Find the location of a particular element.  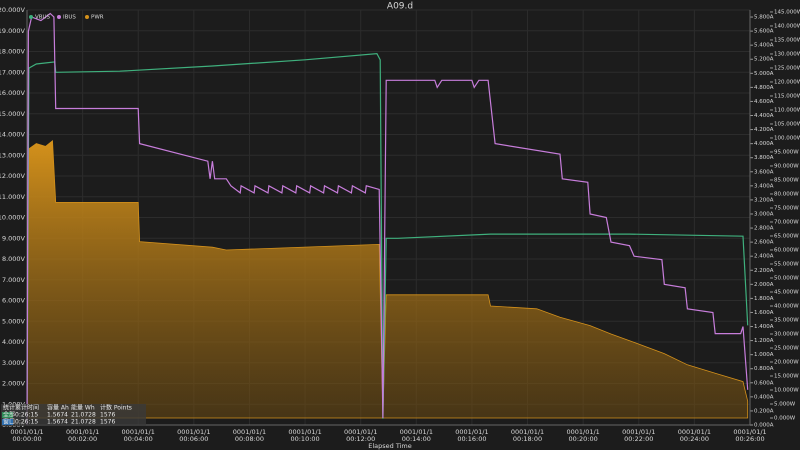

table-cell: 容量 Ah is located at coordinates (58, 408).